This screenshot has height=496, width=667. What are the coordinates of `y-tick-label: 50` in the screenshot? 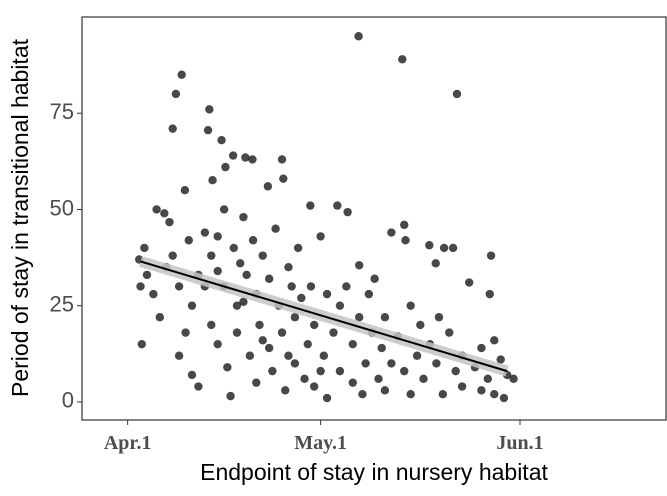 It's located at (62, 207).